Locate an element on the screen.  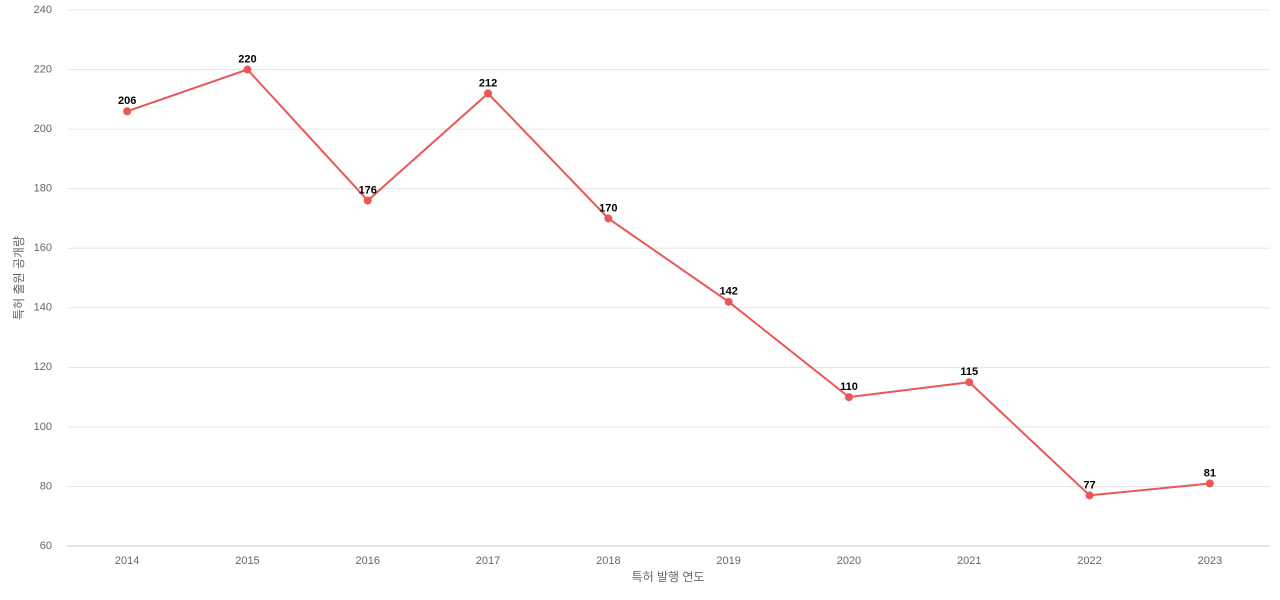
x-tick-label: 2021 is located at coordinates (969, 561).